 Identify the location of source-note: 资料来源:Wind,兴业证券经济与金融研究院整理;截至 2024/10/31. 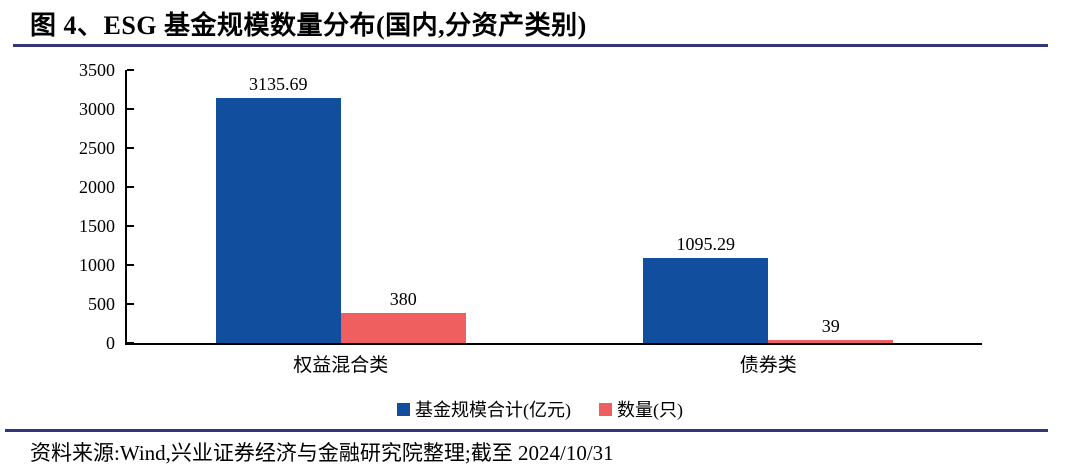
(322, 453).